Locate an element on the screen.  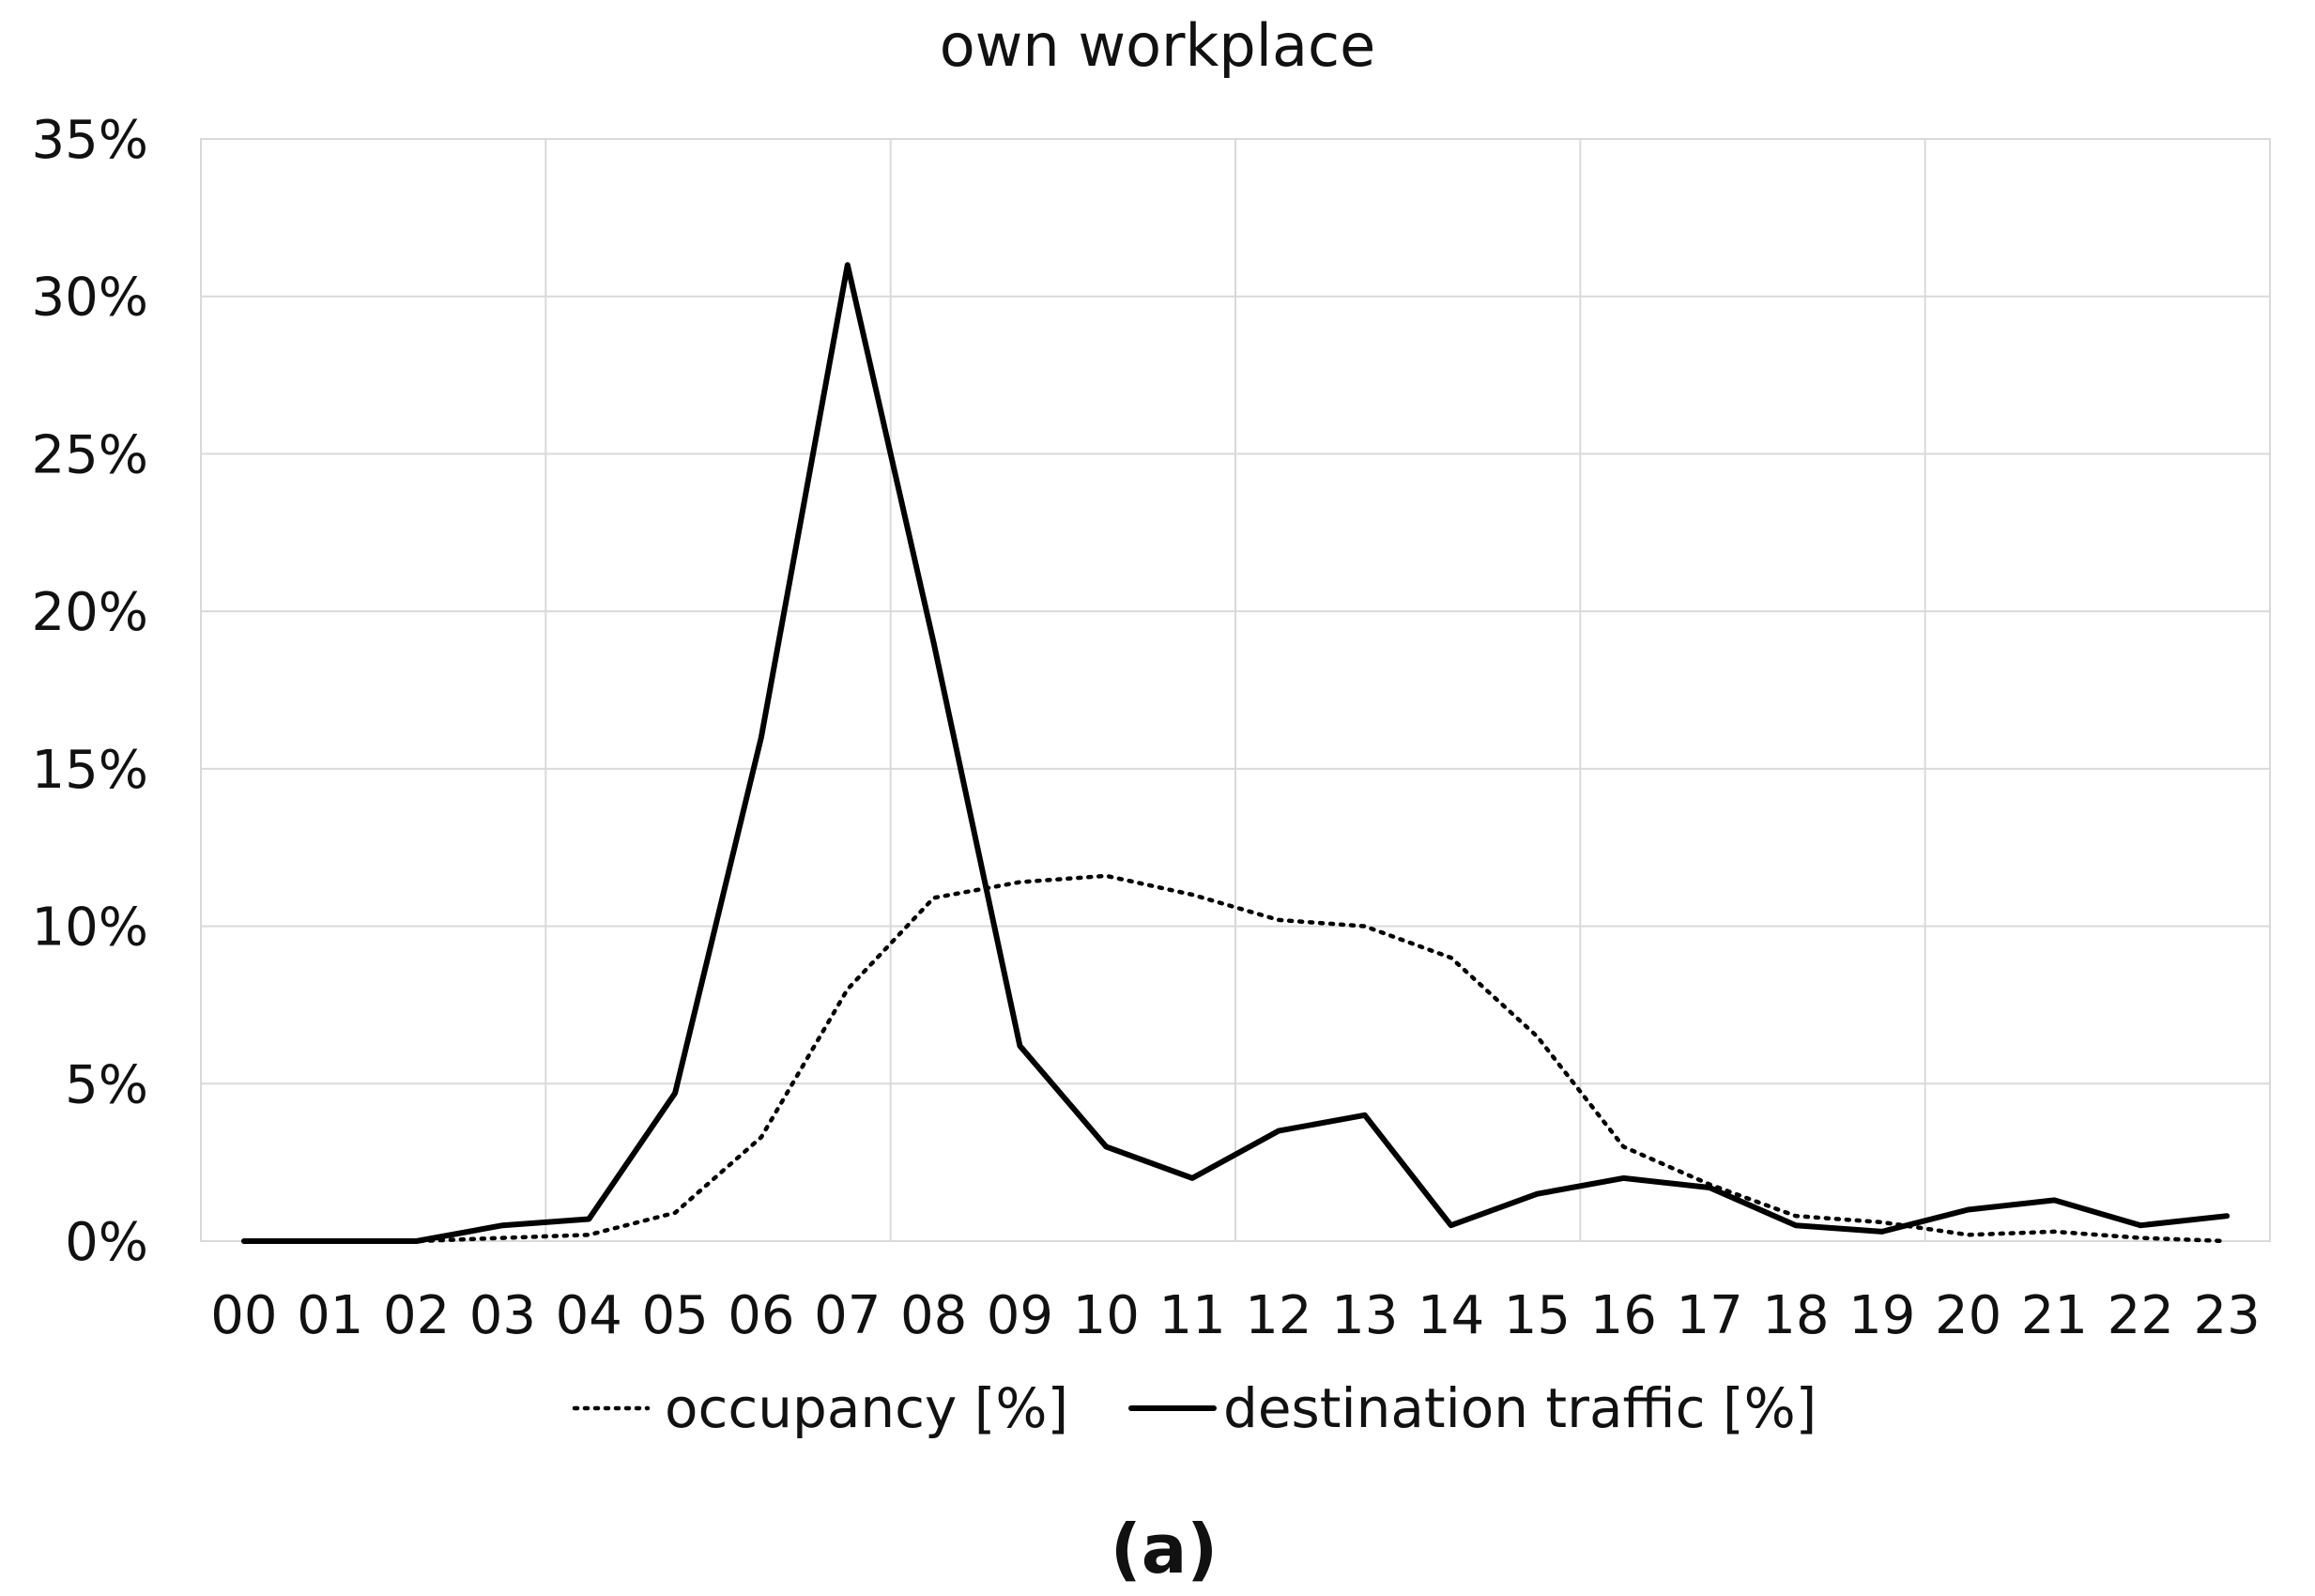
y-axis-ticks: 0% 5% 10% 15% 20% 25% 30% 35% is located at coordinates (90, 691).